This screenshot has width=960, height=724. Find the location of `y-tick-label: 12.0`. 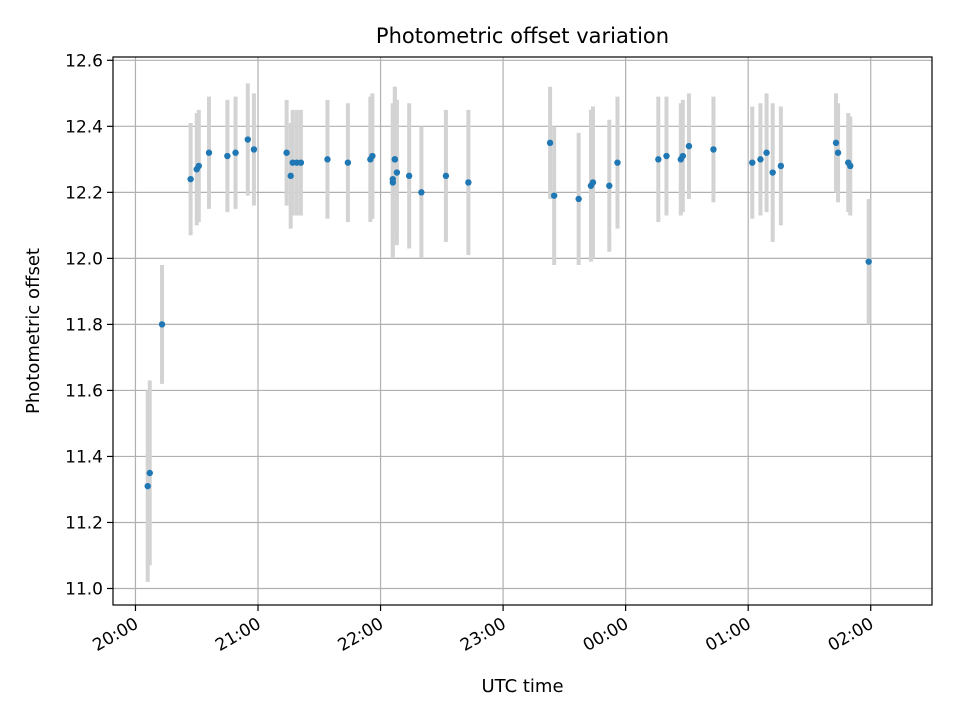

y-tick-label: 12.0 is located at coordinates (84, 259).